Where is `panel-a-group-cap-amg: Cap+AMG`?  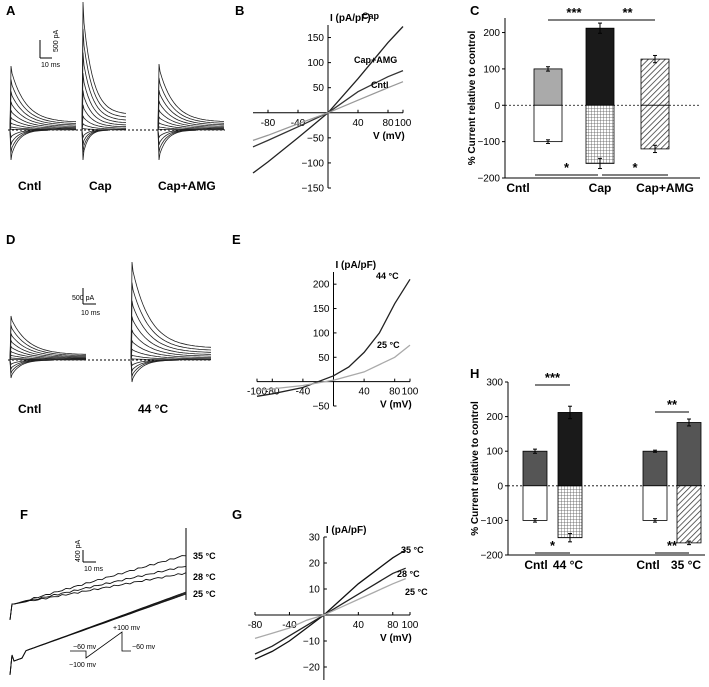 panel-a-group-cap-amg: Cap+AMG is located at coordinates (187, 186).